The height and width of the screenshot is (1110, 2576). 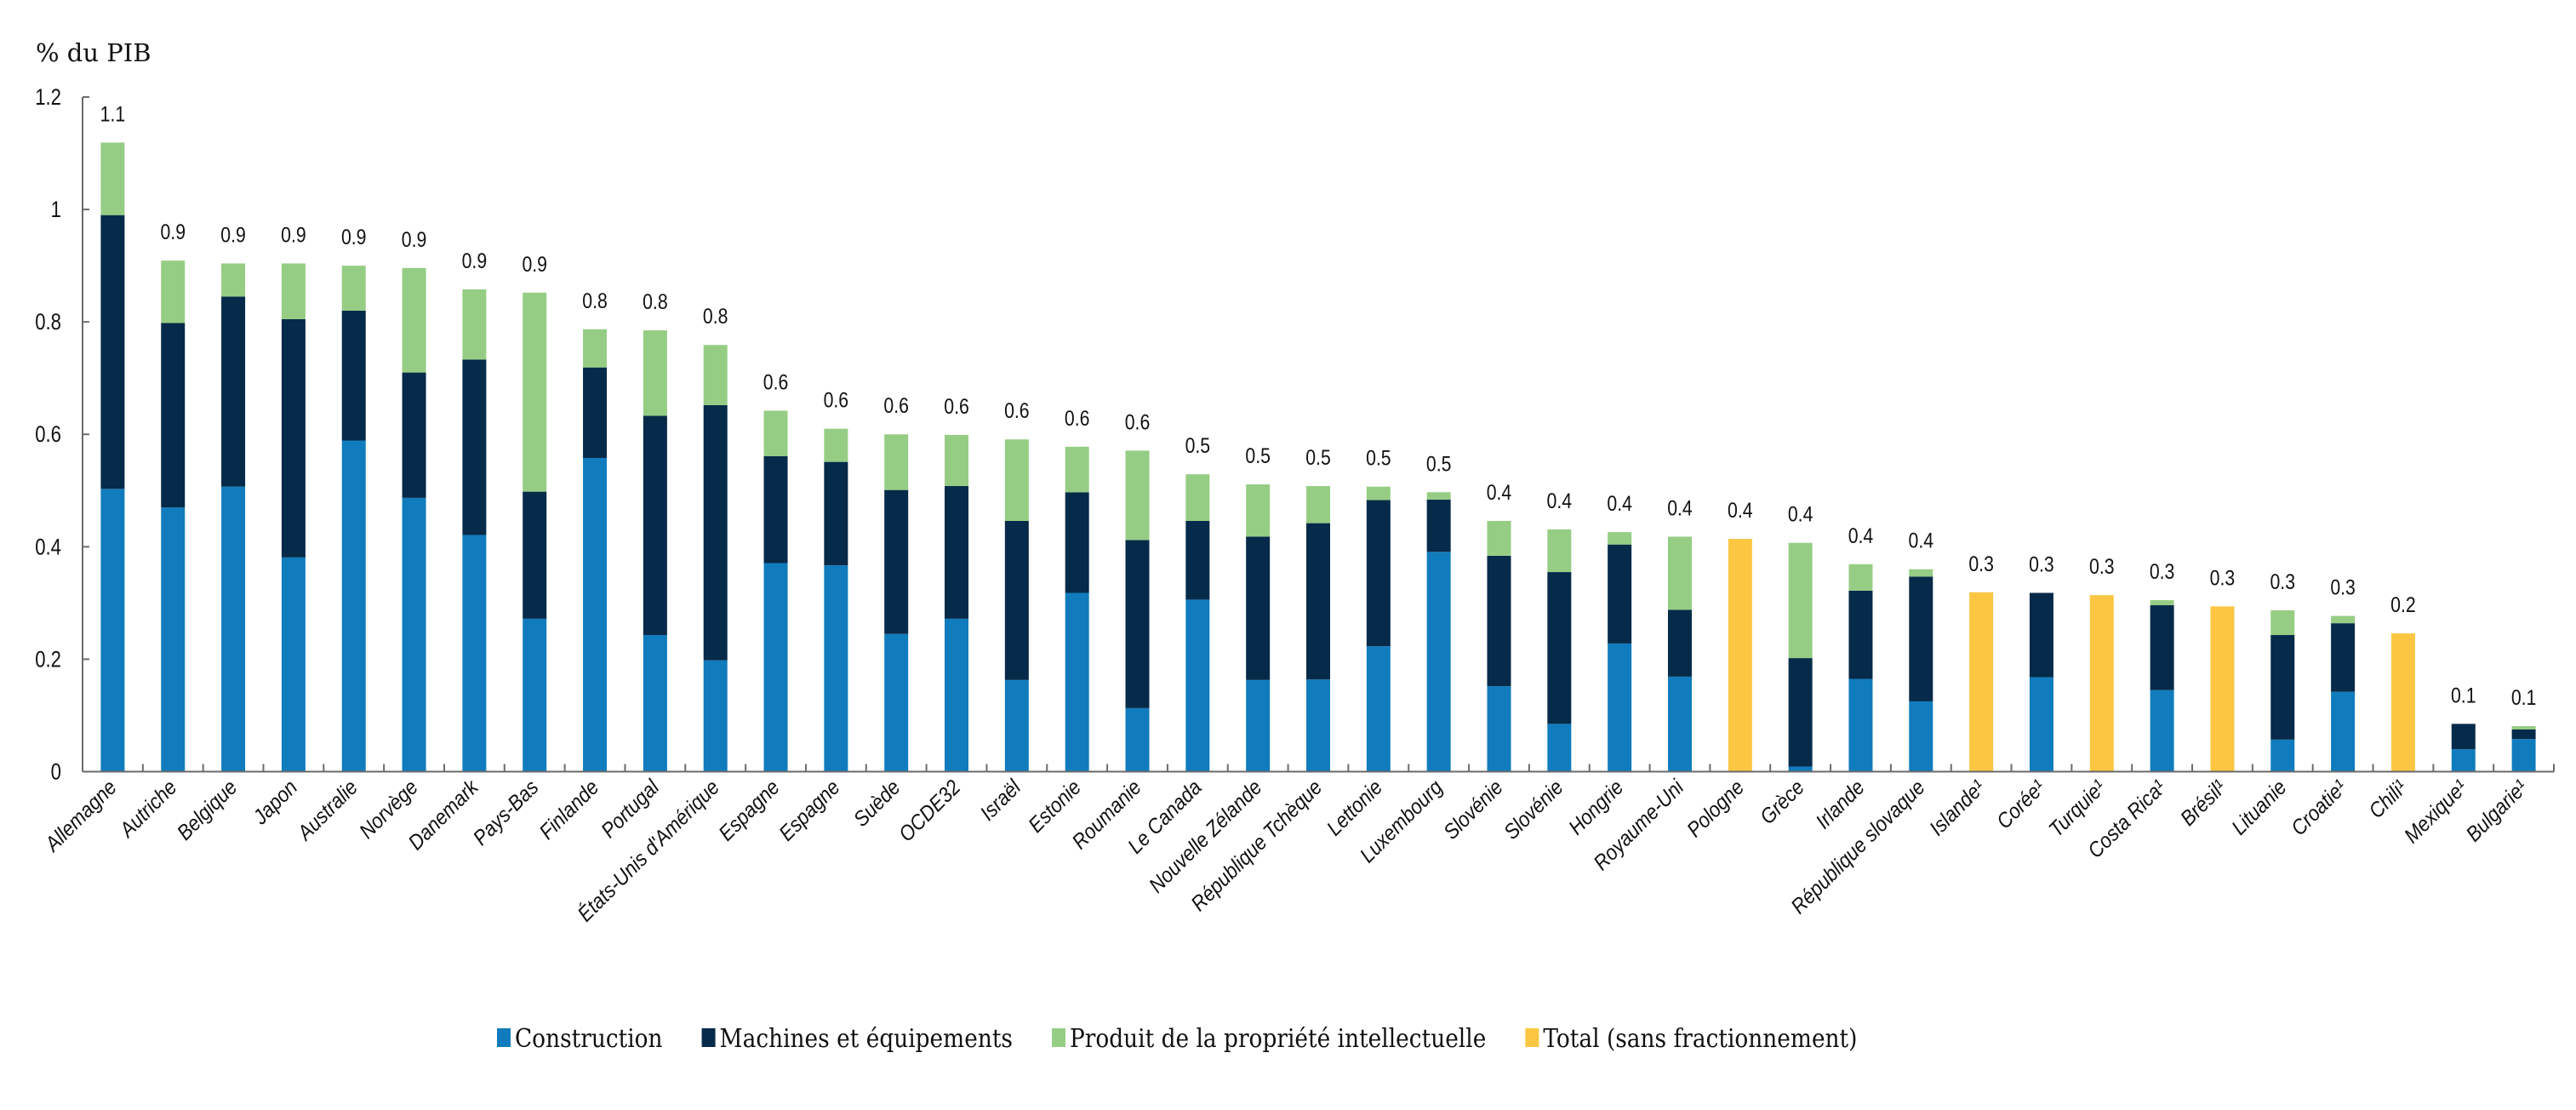 I want to click on y-axis: 0 0.2 0.4 0.6 0.8 1 1.2, so click(x=62, y=435).